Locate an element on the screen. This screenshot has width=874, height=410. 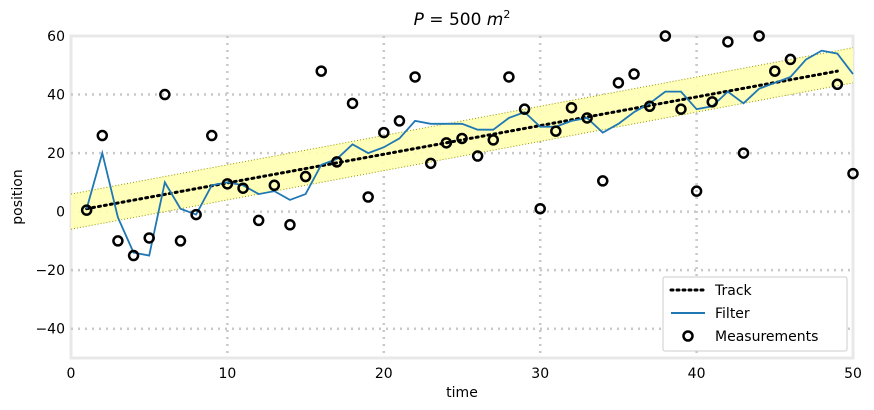
x-tick-label: 30 is located at coordinates (540, 374).